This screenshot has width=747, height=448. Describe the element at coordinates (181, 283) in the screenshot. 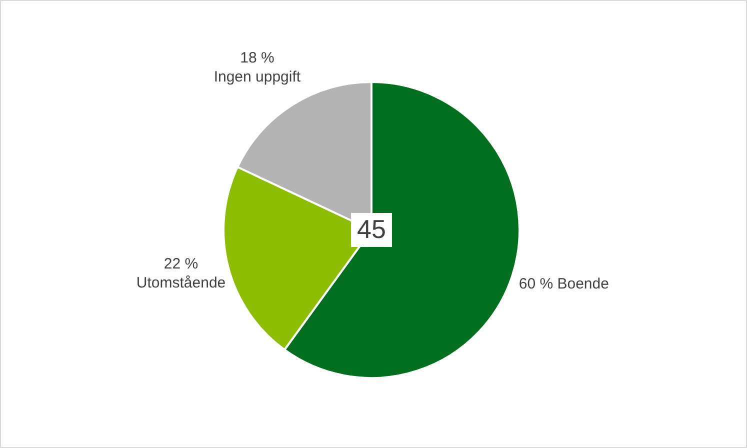

I see `slice-label: Utomstående` at that location.